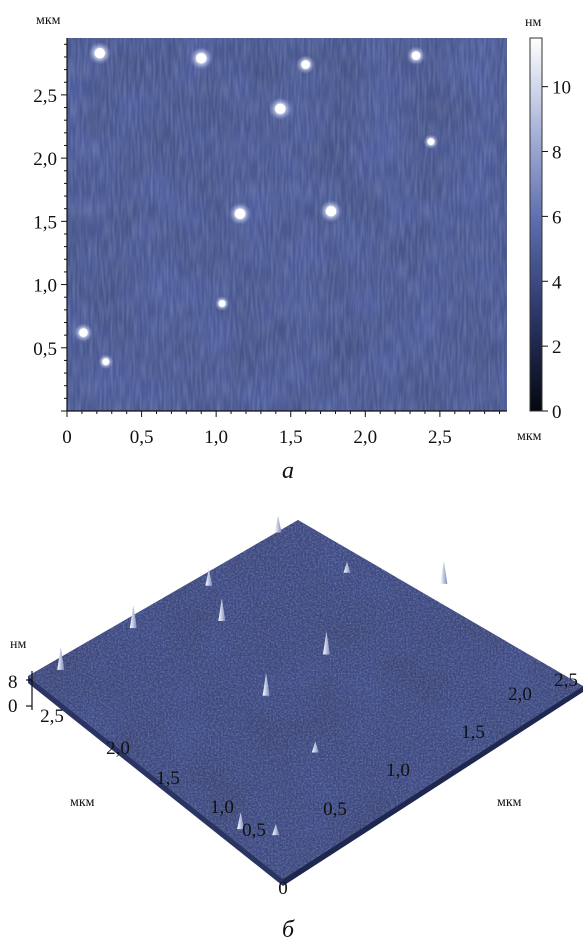 The width and height of the screenshot is (583, 944). I want to click on x-tick-label: 2,5, so click(440, 437).